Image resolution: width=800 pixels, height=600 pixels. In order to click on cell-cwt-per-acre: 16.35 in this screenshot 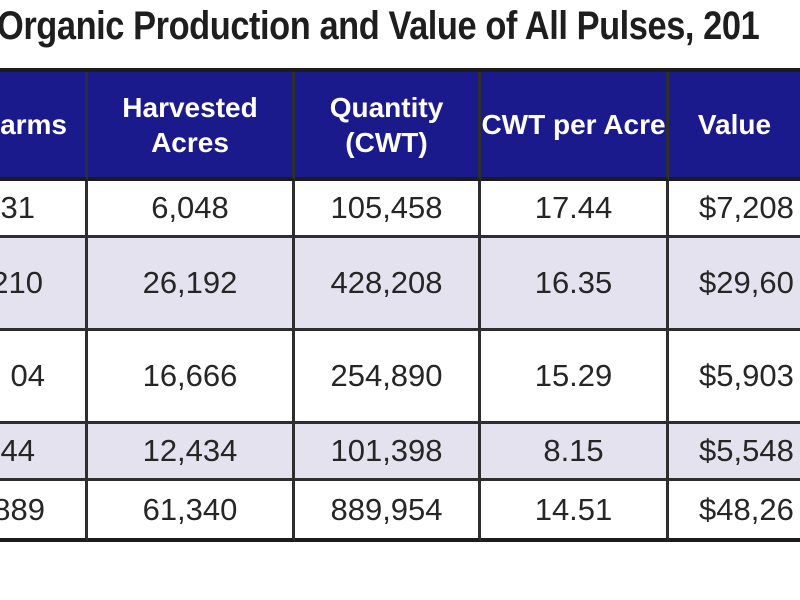, I will do `click(575, 284)`.